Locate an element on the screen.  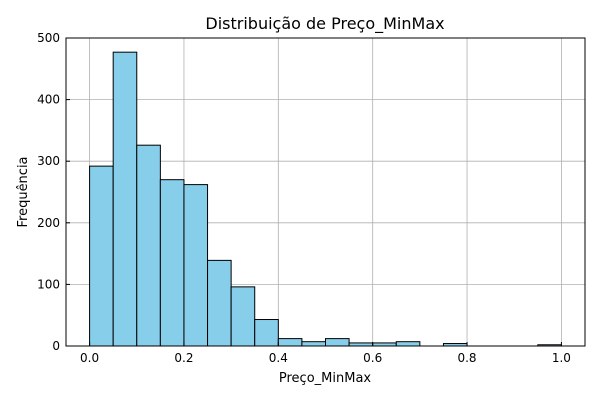
y-tick-label: 400 is located at coordinates (48, 100).